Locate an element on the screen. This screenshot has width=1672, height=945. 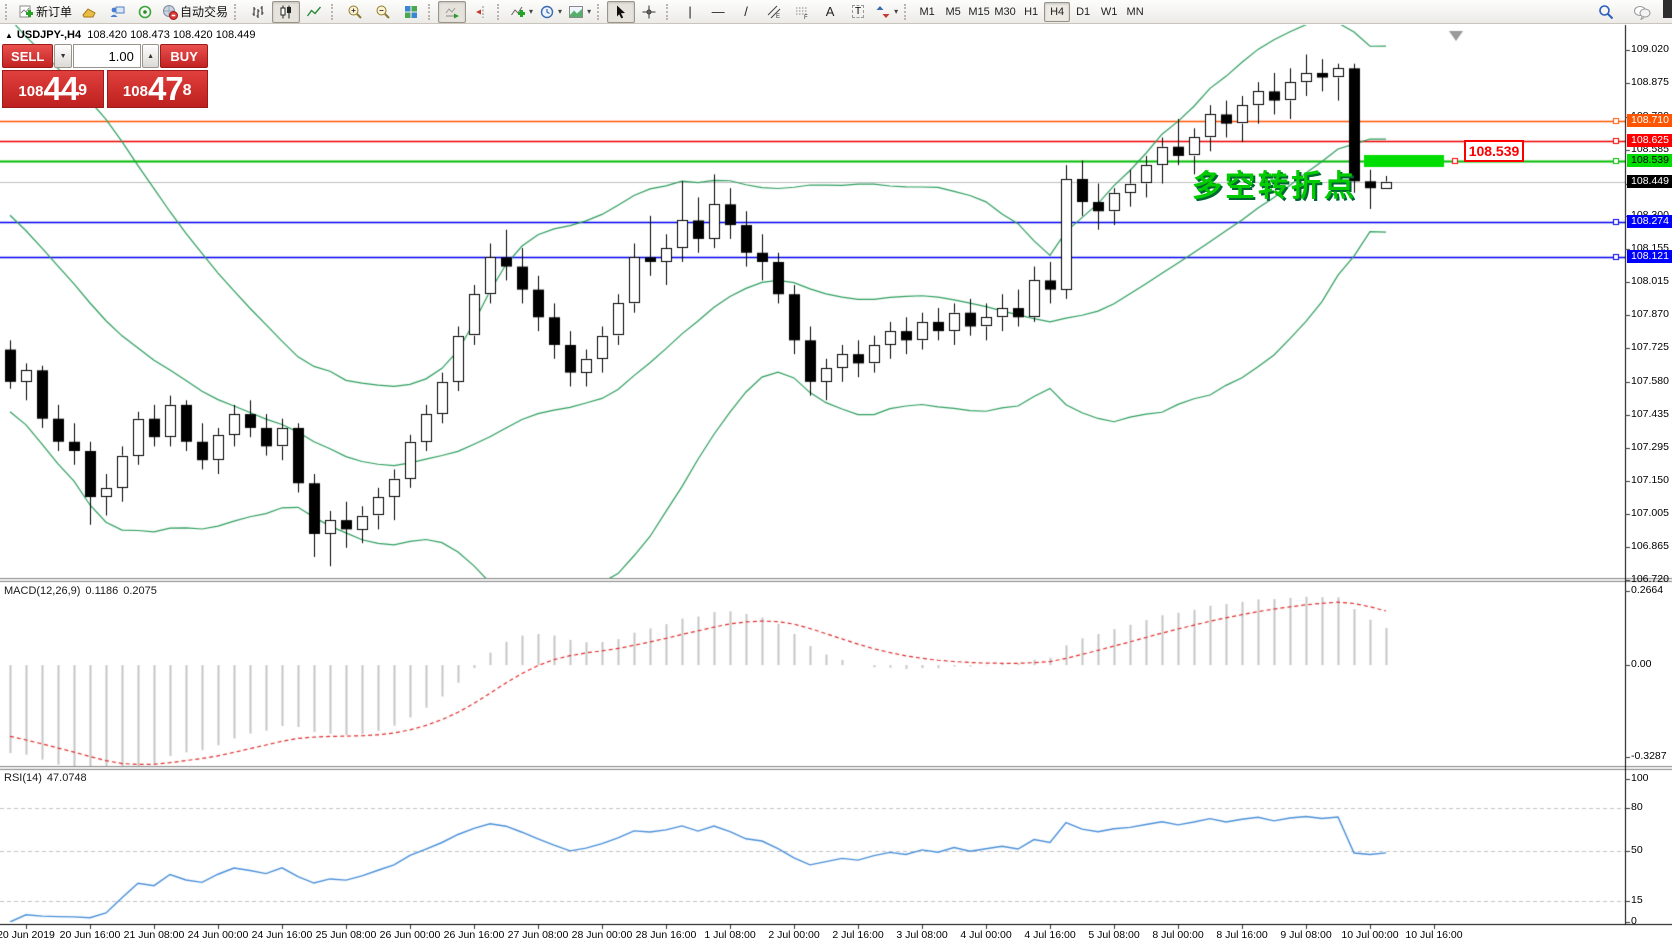
timeframe-m1: M1 is located at coordinates (927, 11).